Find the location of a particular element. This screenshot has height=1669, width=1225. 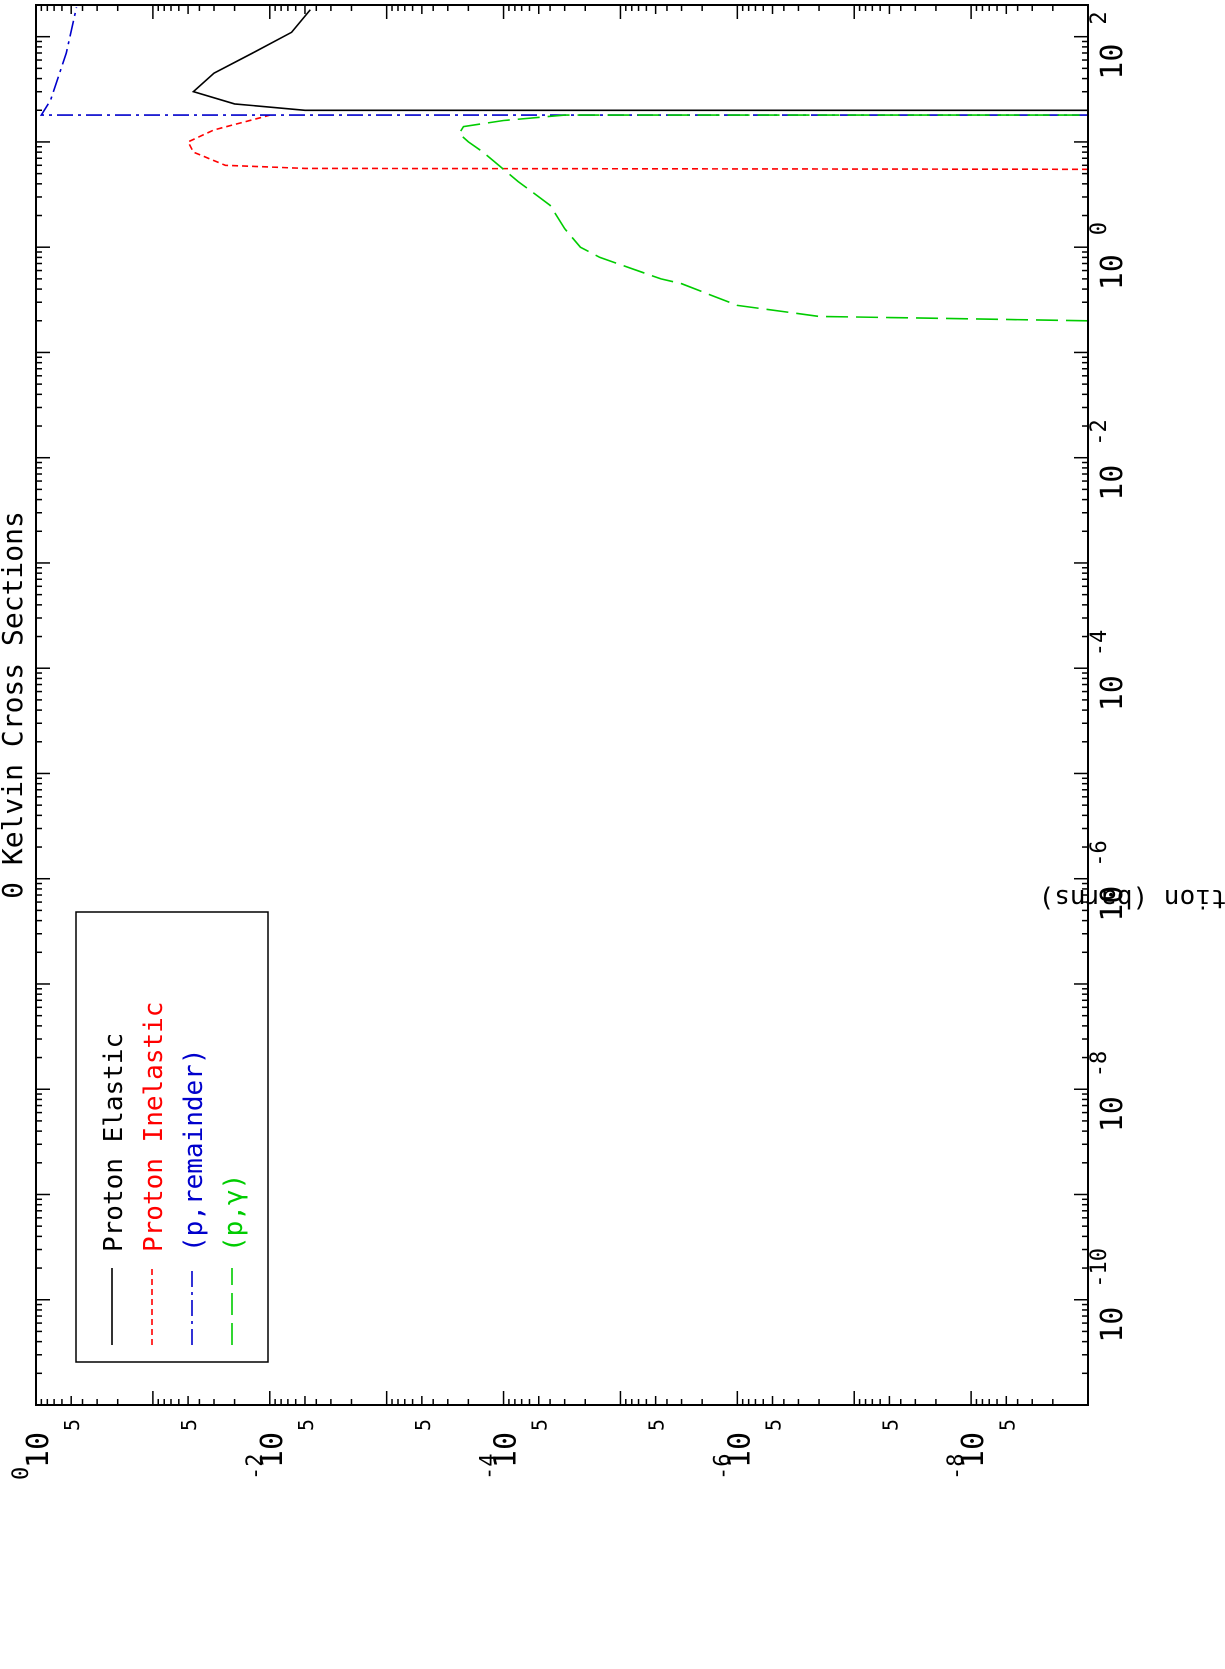

legend-box is located at coordinates (172, 1137).